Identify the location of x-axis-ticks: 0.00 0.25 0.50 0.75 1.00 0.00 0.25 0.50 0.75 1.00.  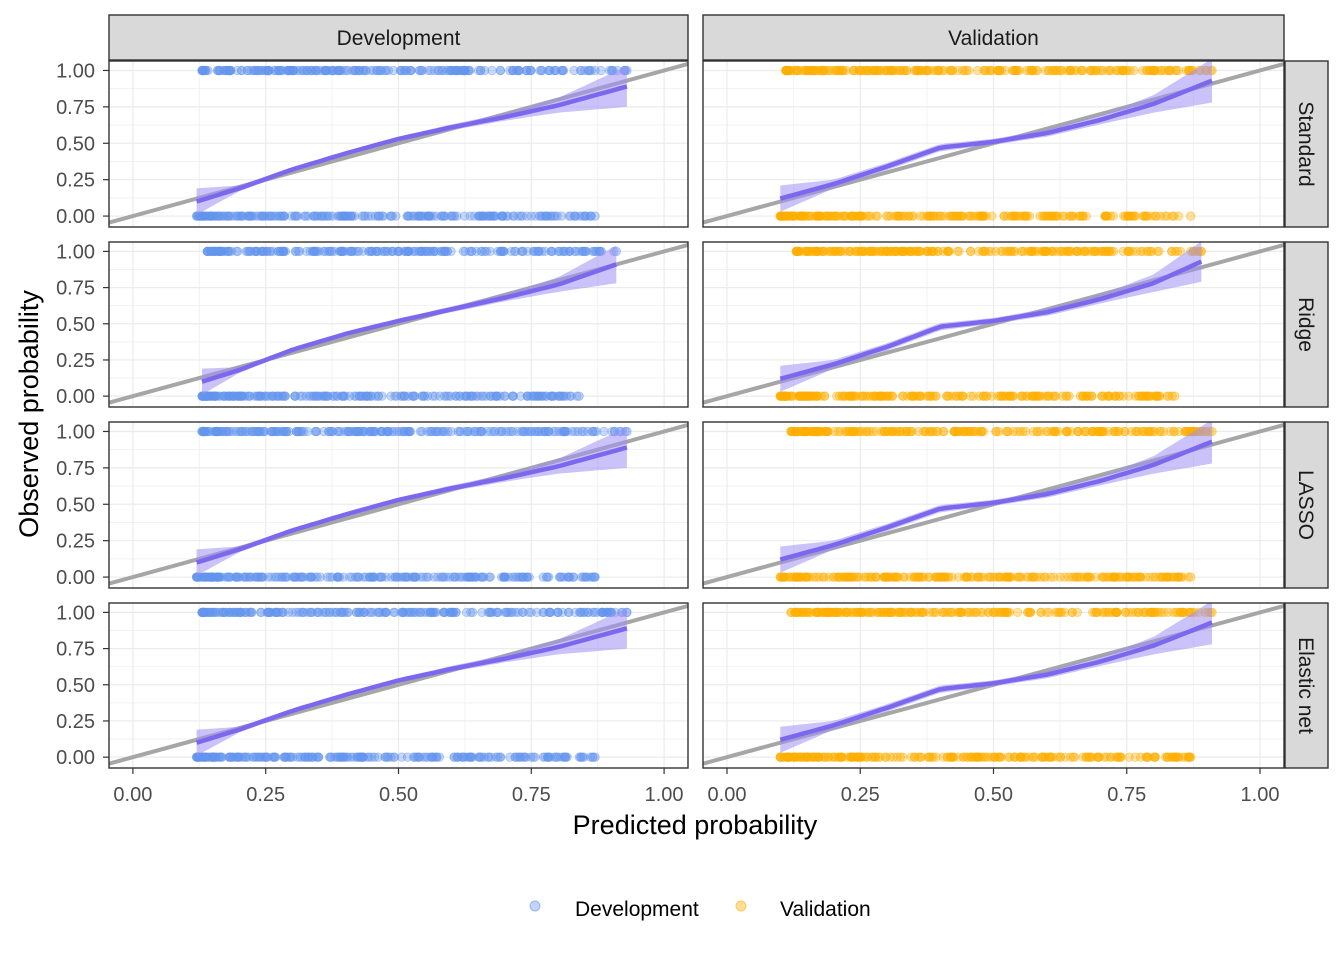
(696, 787).